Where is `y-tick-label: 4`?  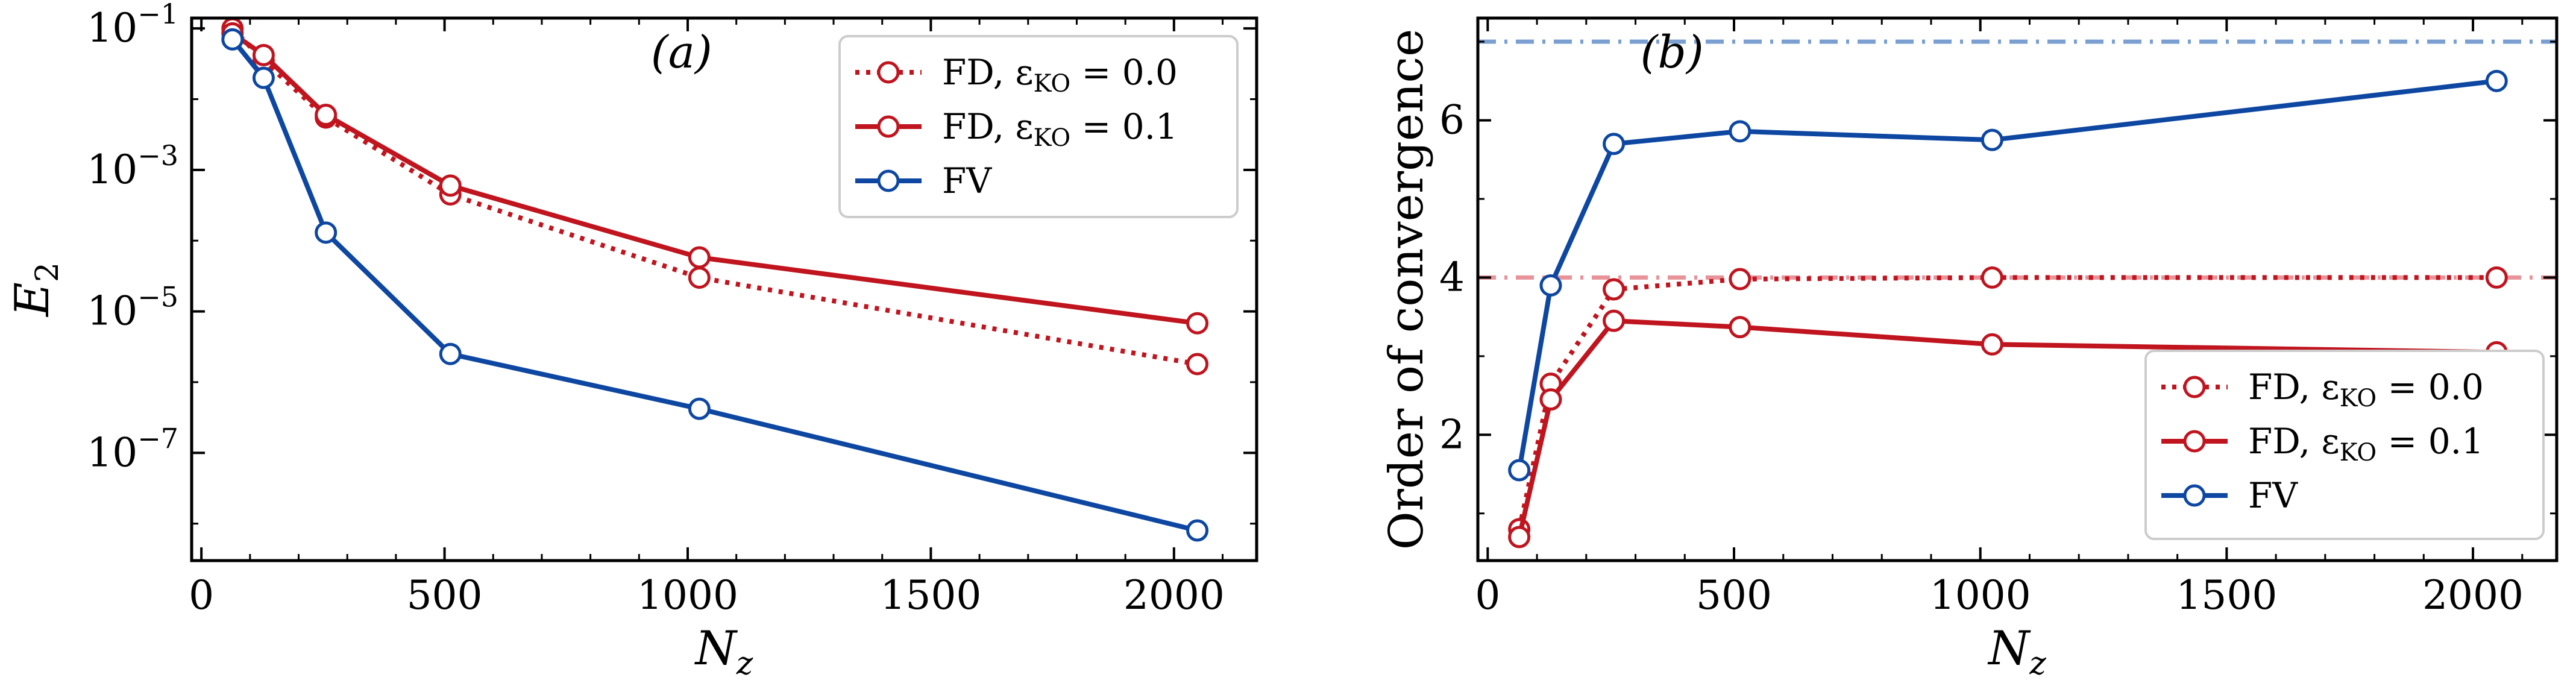
y-tick-label: 4 is located at coordinates (1452, 277).